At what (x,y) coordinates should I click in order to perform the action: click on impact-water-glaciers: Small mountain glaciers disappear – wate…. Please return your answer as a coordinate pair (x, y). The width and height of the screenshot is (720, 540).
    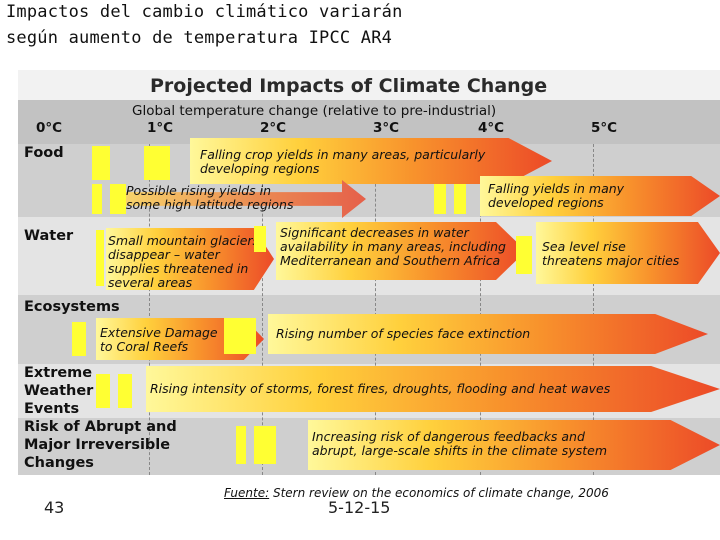
    Looking at the image, I should click on (184, 261).